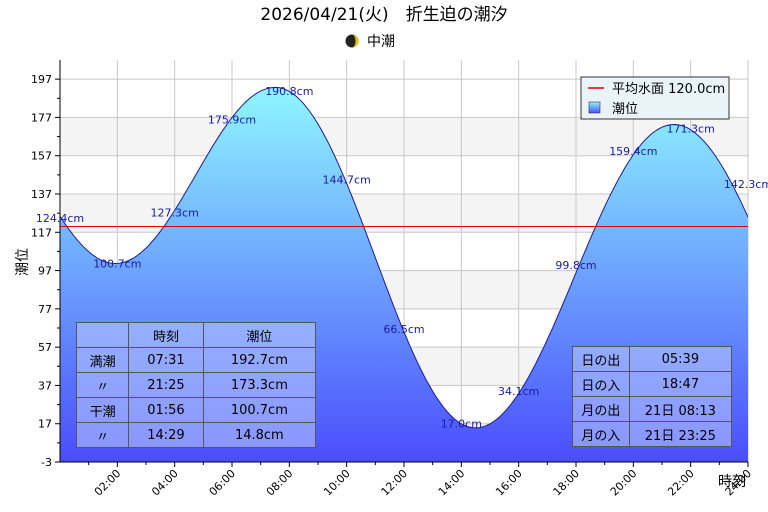 This screenshot has width=768, height=512. I want to click on data-label: 142.3cm, so click(746, 184).